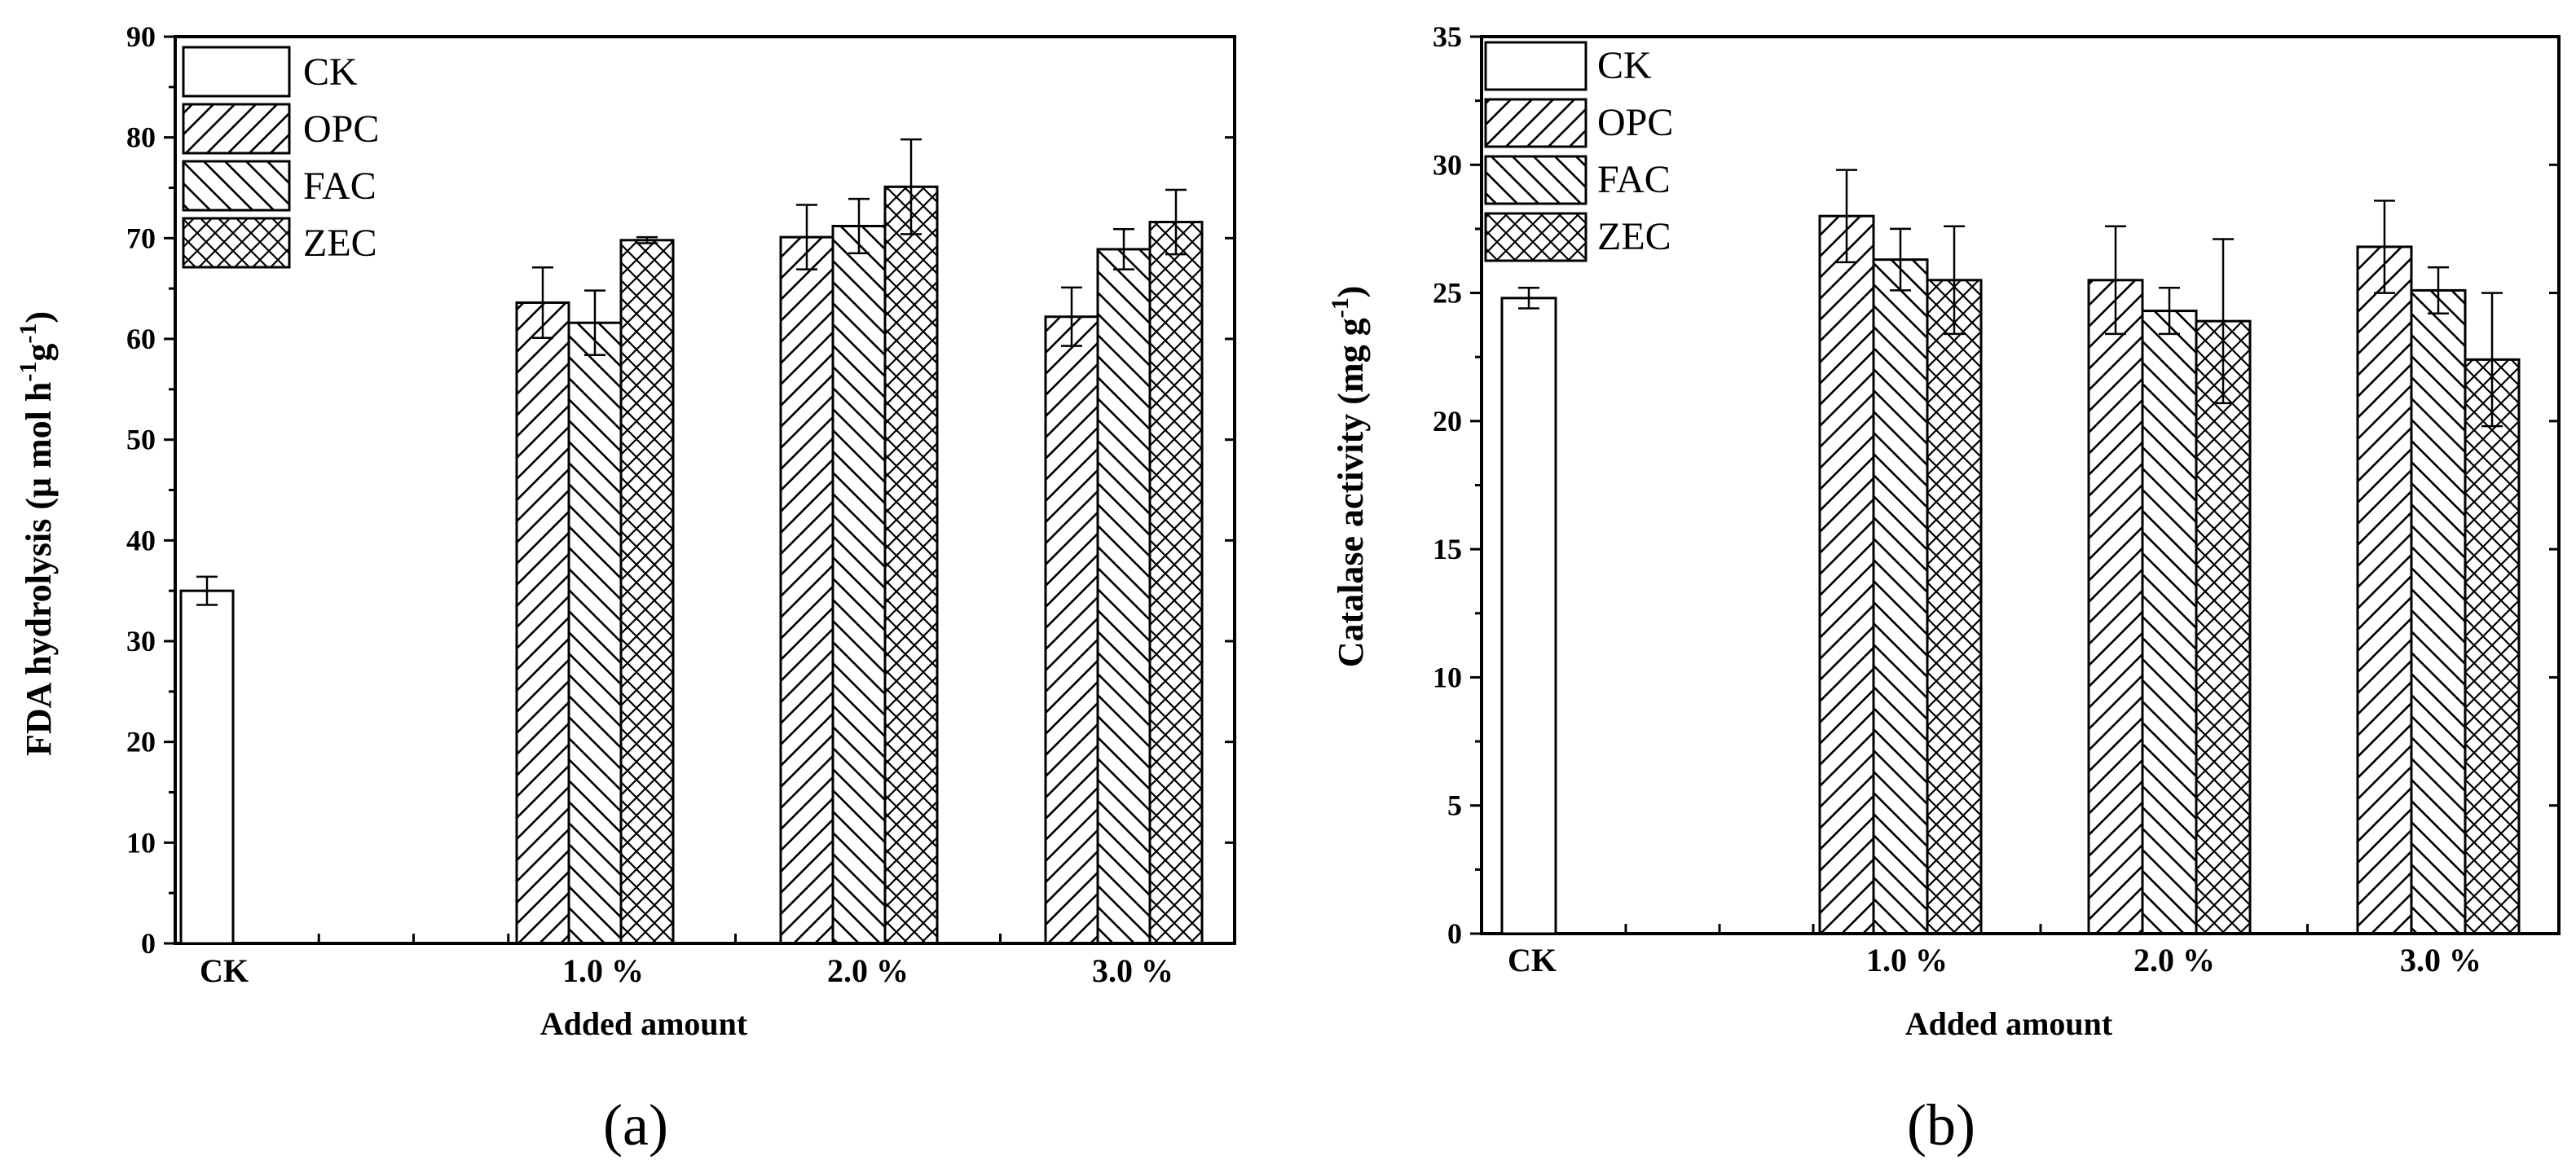 Image resolution: width=2576 pixels, height=1165 pixels. I want to click on y-tick-label: 25, so click(1448, 293).